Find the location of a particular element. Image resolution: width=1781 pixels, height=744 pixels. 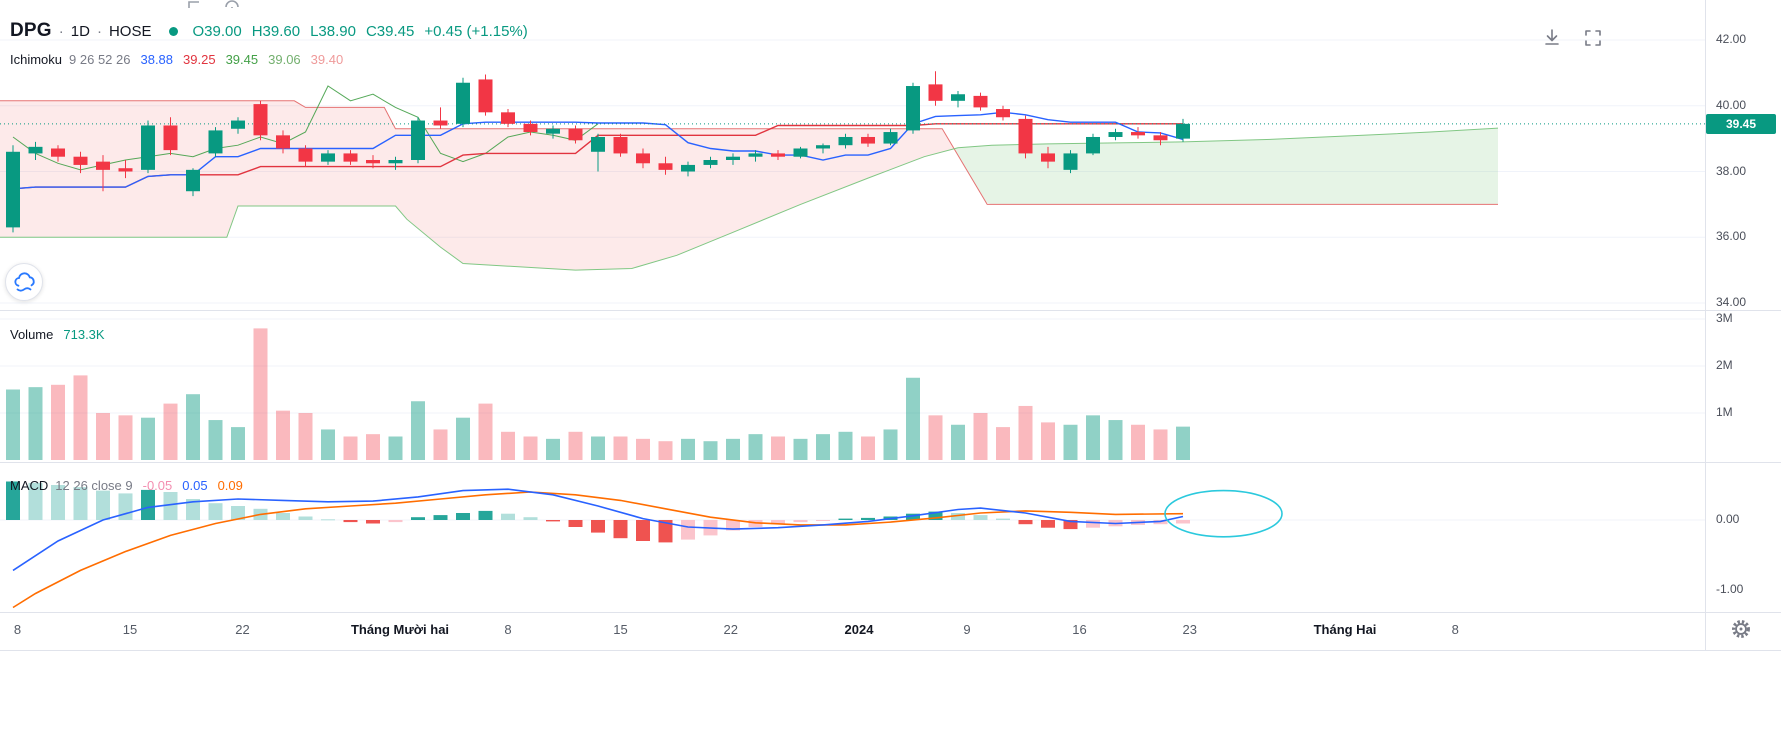

macd-legend: MACD 12 26 close 9 -0.05 0.05 0.09 is located at coordinates (126, 485).